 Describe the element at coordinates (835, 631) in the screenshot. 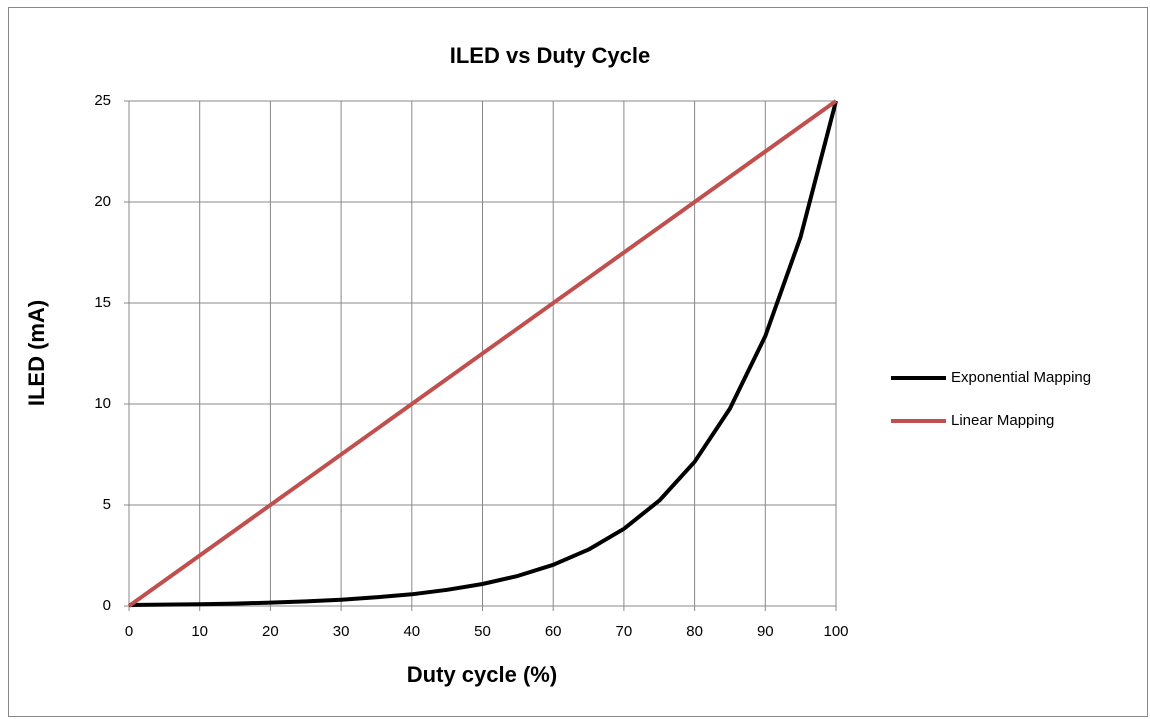

I see `x-tick-label: 100` at that location.